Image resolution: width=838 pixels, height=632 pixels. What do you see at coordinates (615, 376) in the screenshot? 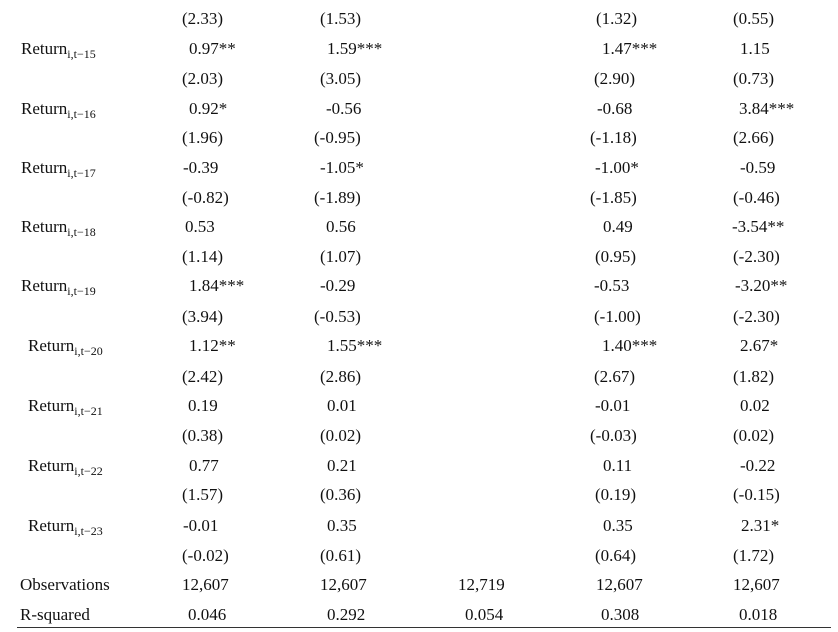
I see `table-cell: (2.67)` at bounding box center [615, 376].